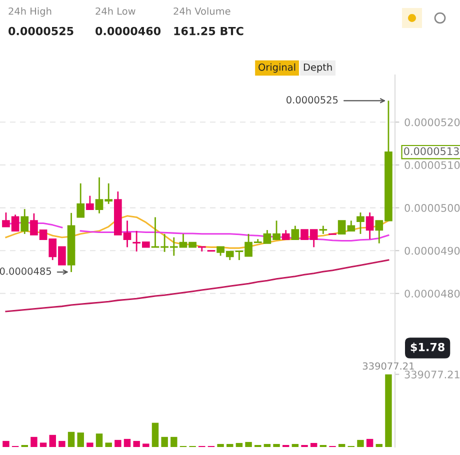 The height and width of the screenshot is (455, 460). I want to click on annotation: 0.0000485, so click(25, 271).